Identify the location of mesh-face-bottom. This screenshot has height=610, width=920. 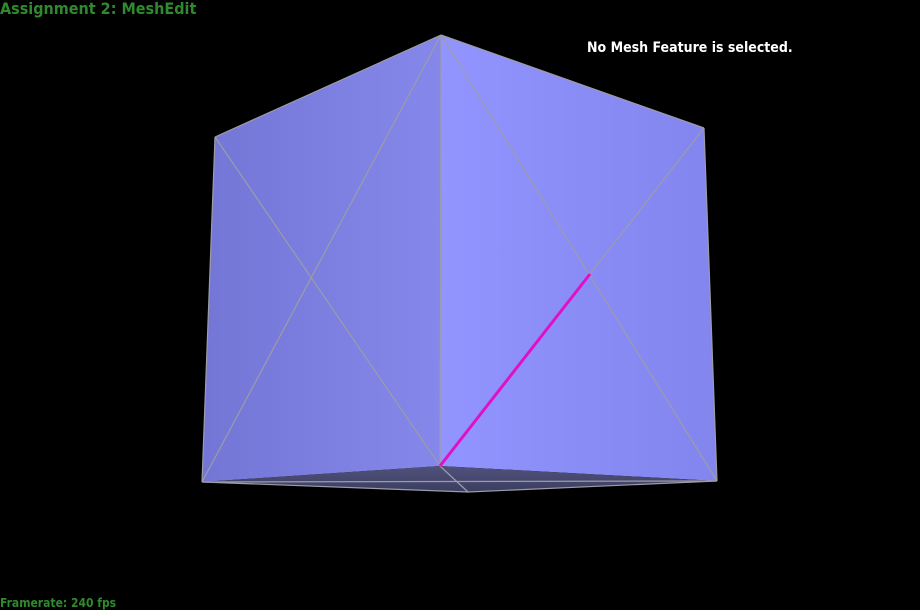
(459, 479).